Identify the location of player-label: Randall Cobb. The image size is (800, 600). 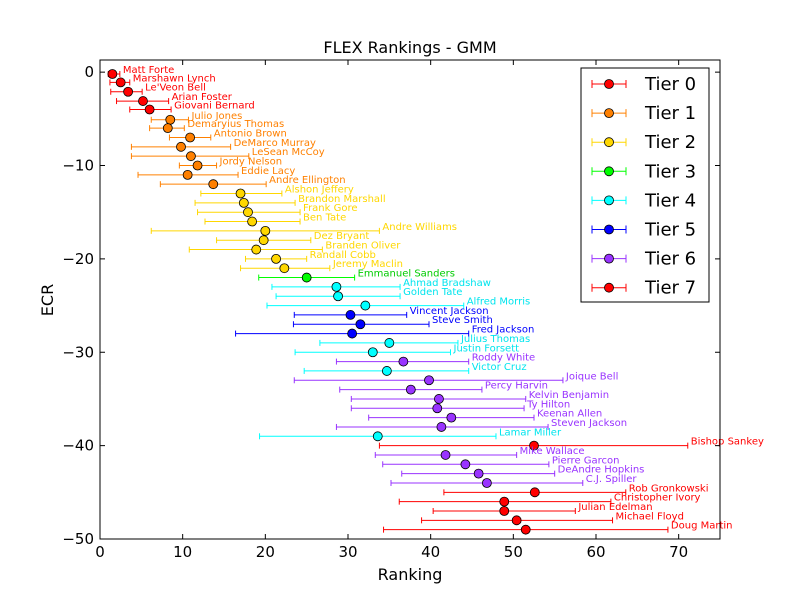
(343, 255).